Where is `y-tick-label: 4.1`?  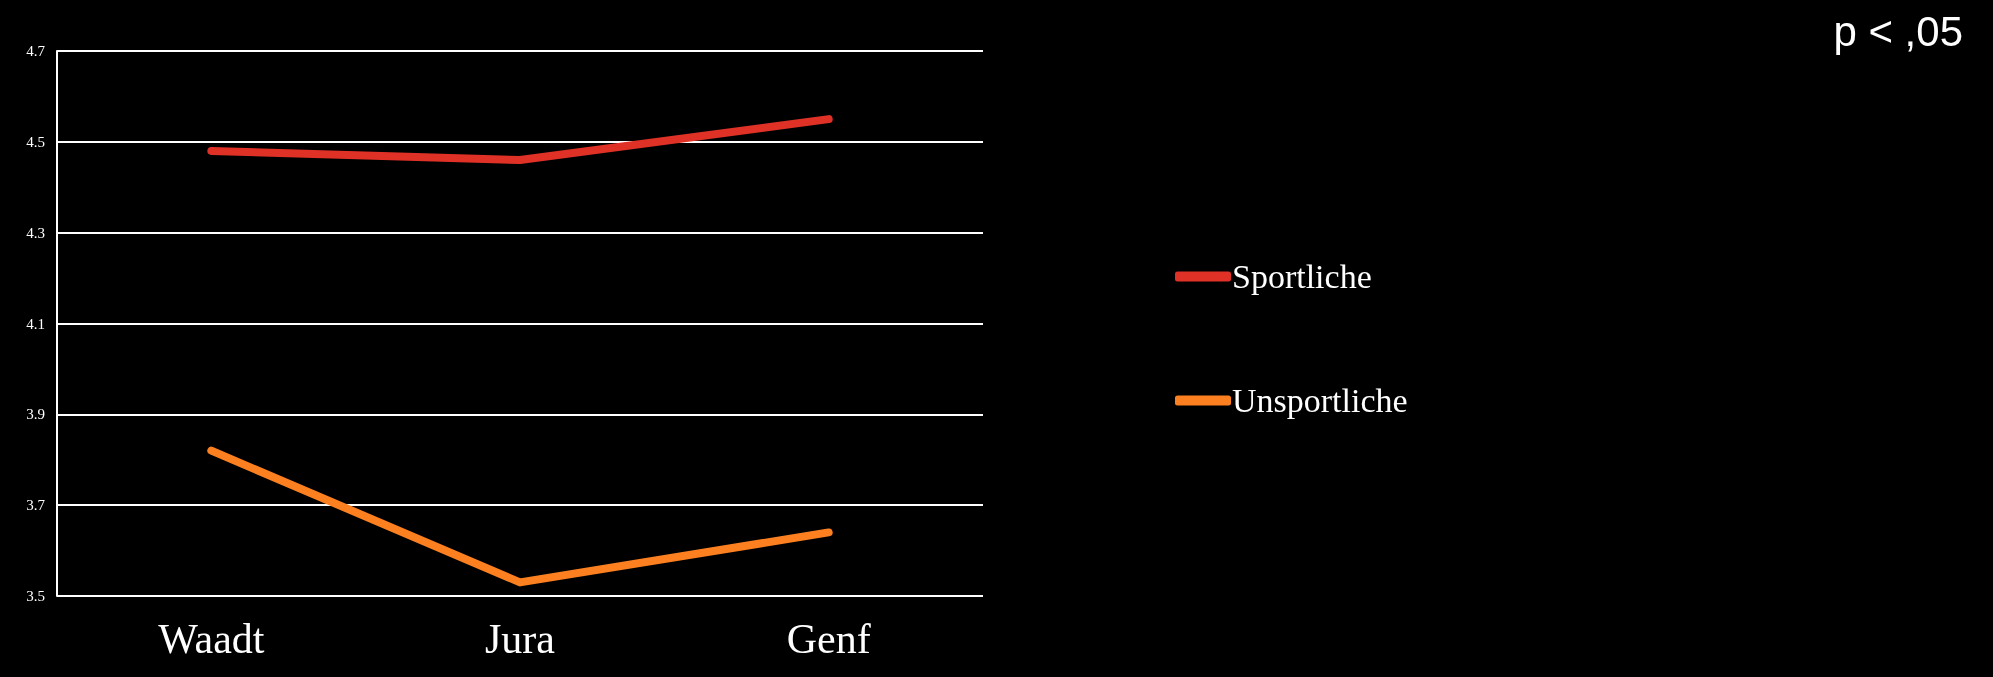 y-tick-label: 4.1 is located at coordinates (35, 323).